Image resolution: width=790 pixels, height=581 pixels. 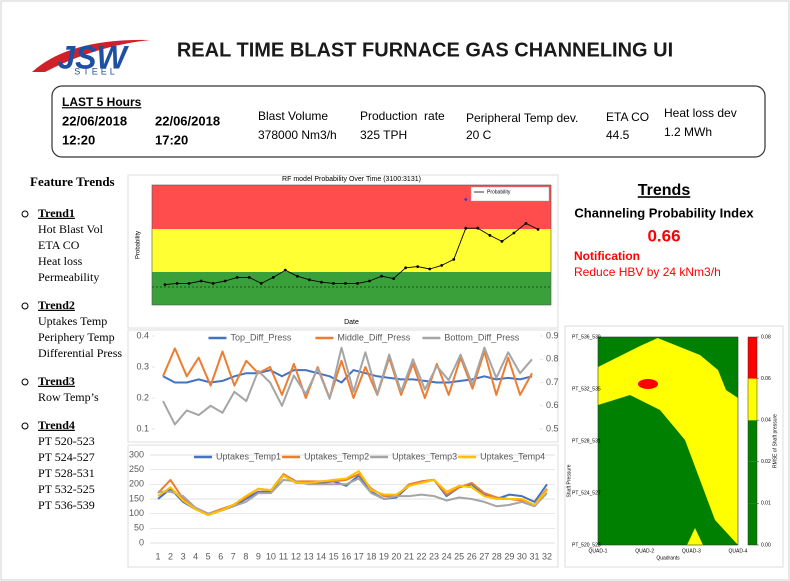 What do you see at coordinates (373, 337) in the screenshot?
I see `legend-label: Middle_Diff_Press` at bounding box center [373, 337].